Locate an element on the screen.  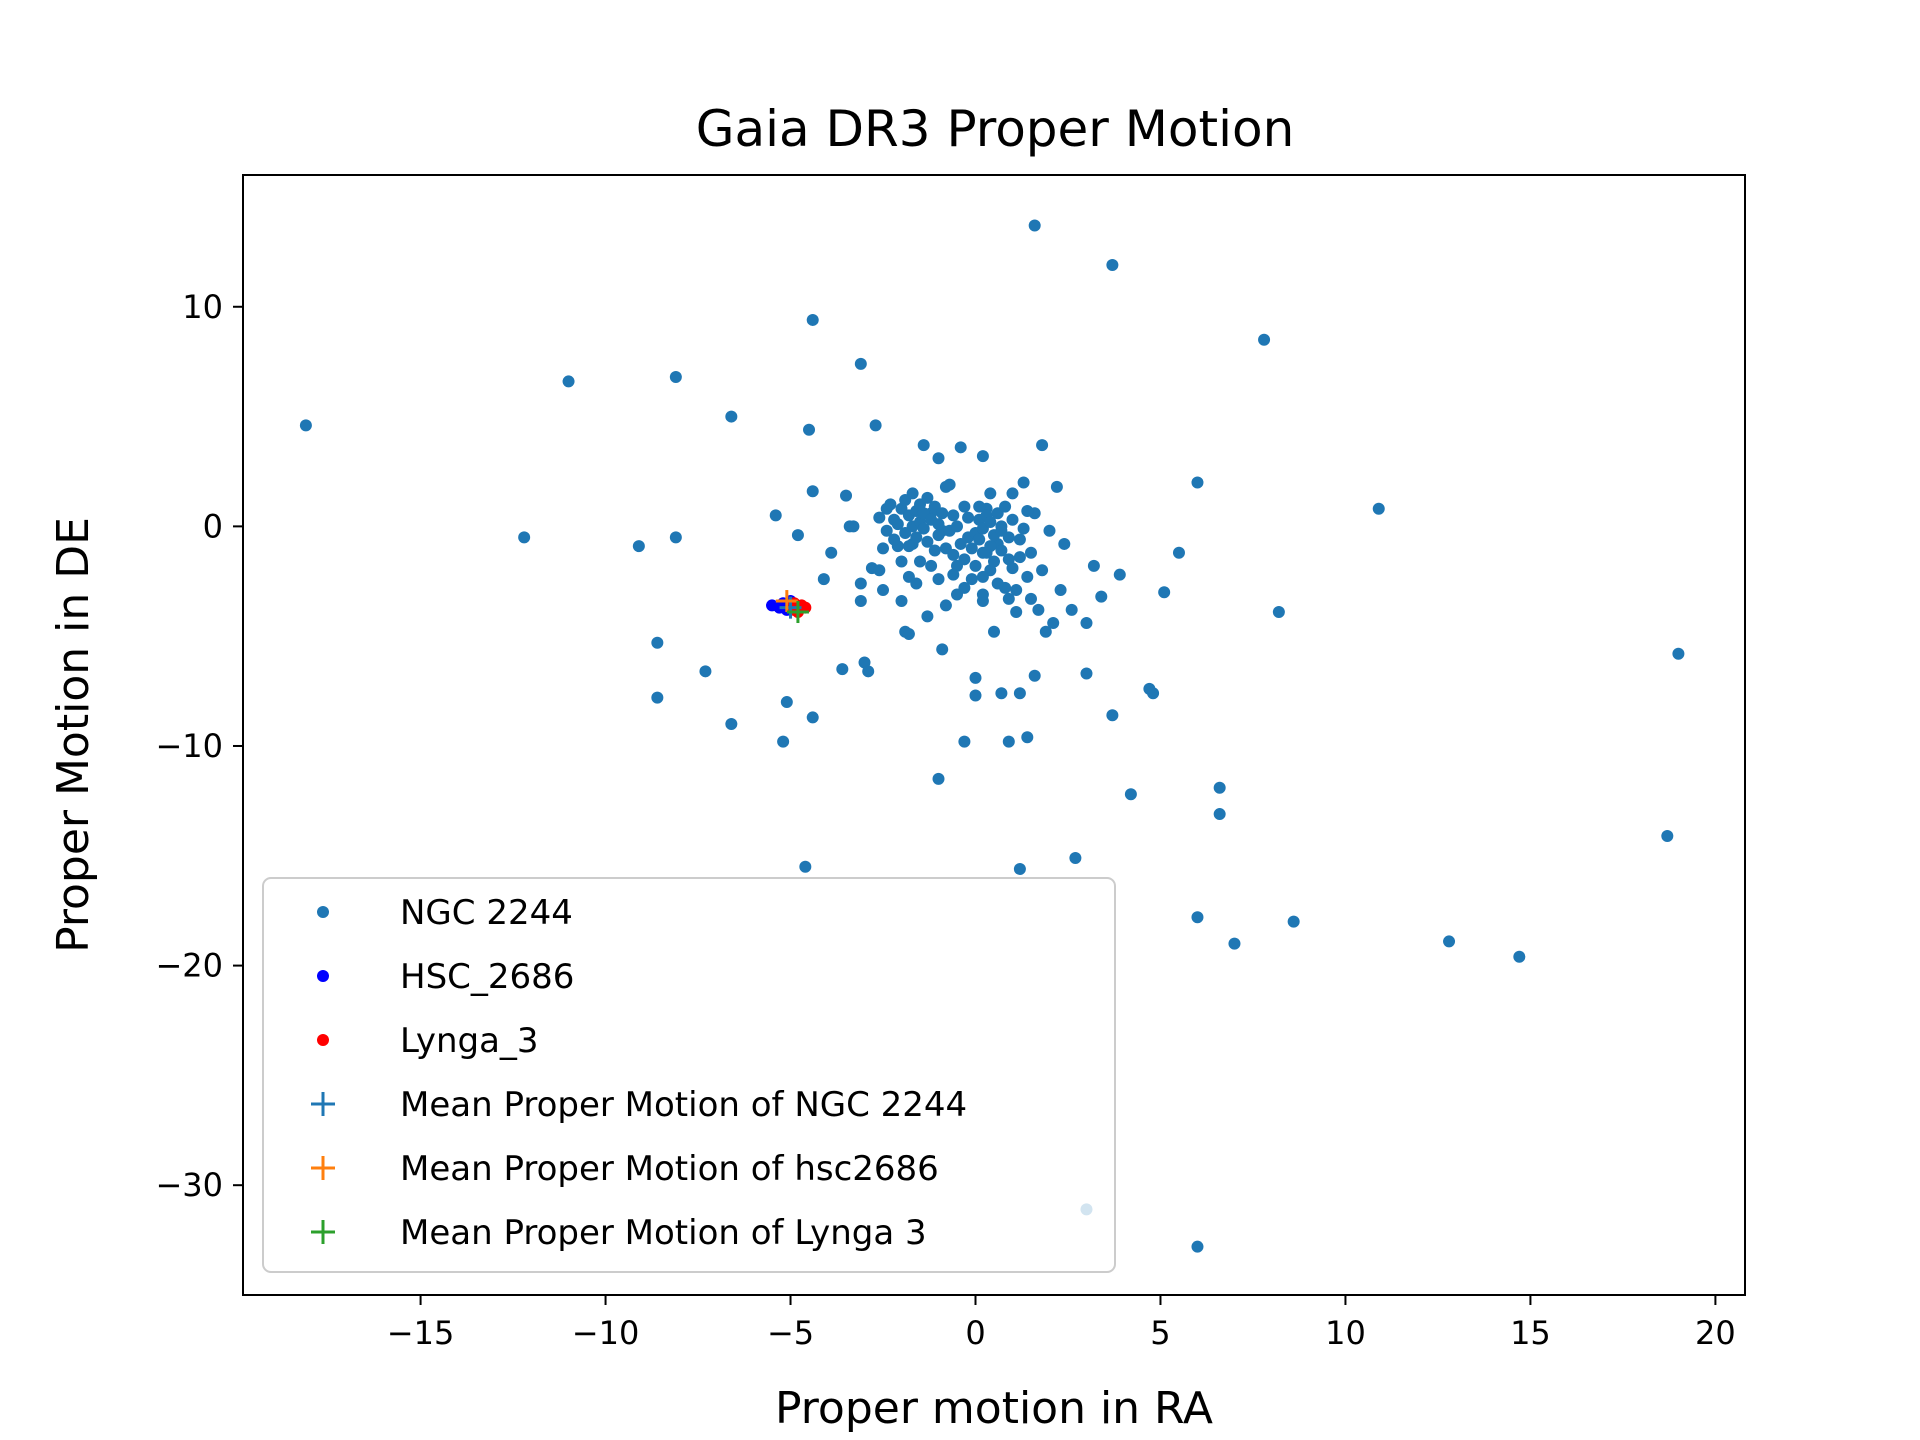
mean-marker is located at coordinates (797, 612).